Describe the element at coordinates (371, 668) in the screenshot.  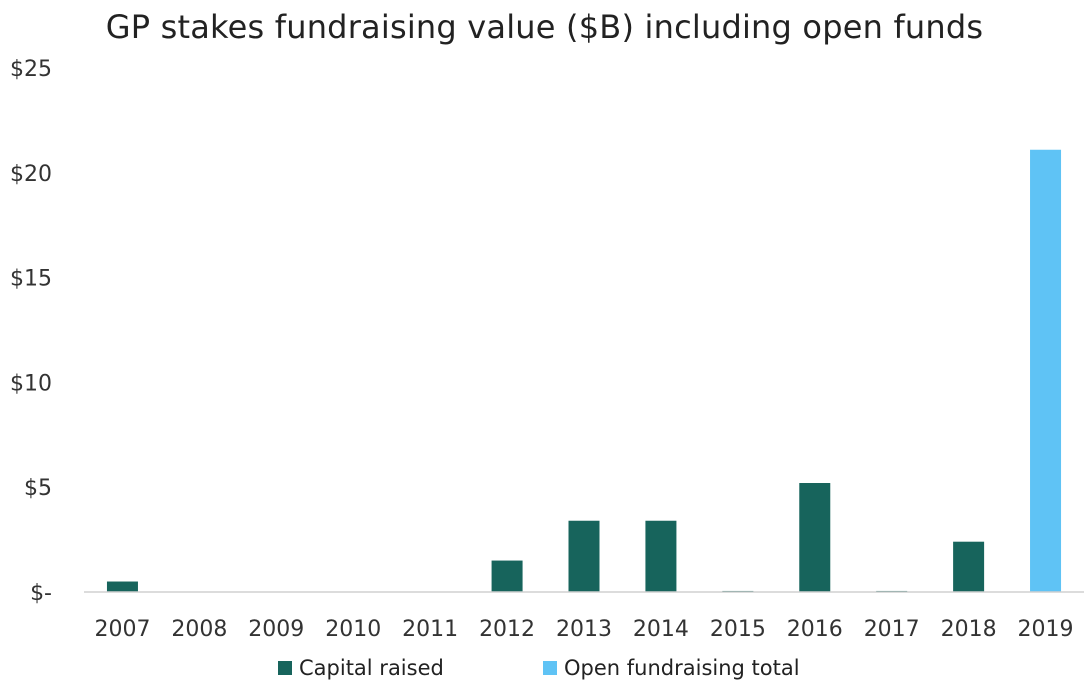
I see `legend-label-capital-raised: Capital raised` at that location.